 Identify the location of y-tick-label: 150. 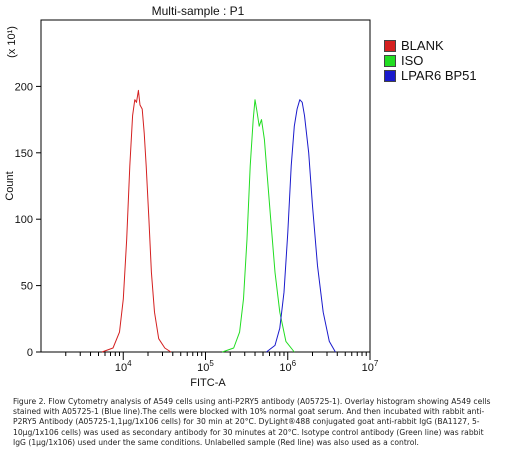
(24, 154).